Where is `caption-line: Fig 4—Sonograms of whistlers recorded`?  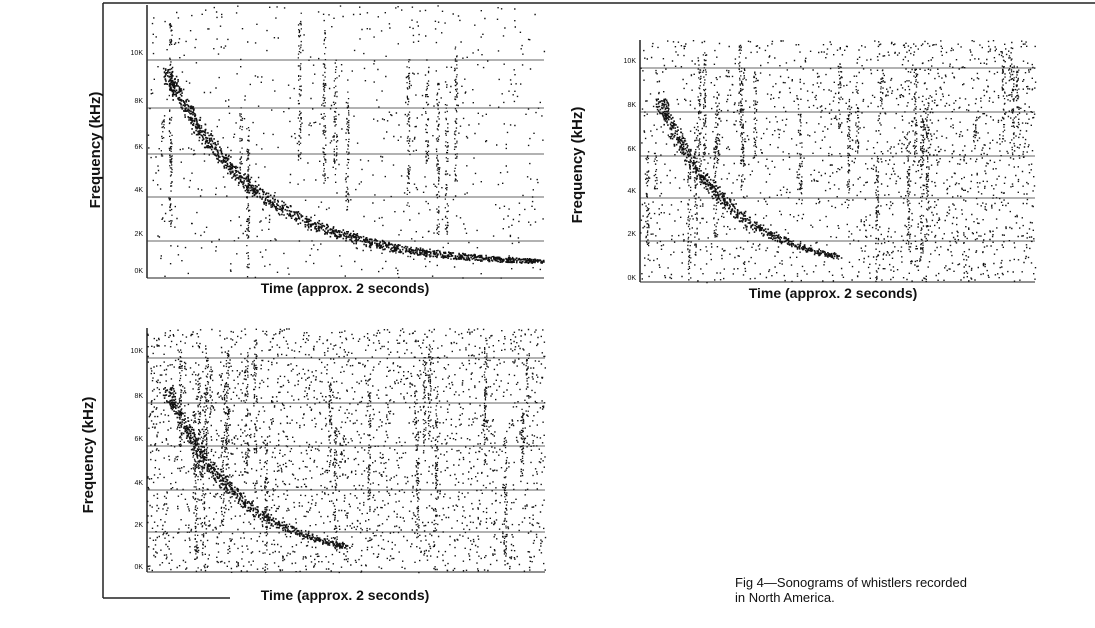 caption-line: Fig 4—Sonograms of whistlers recorded is located at coordinates (851, 582).